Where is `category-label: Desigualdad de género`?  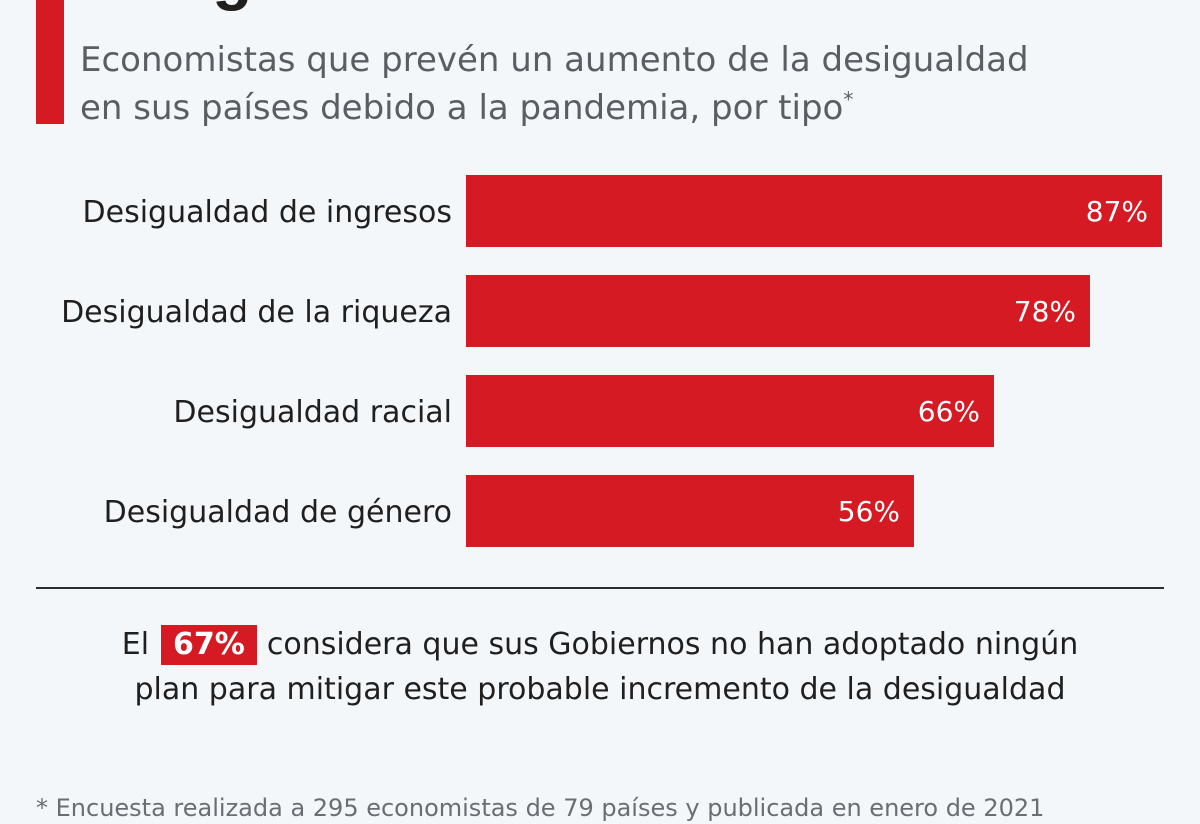 category-label: Desigualdad de género is located at coordinates (278, 512).